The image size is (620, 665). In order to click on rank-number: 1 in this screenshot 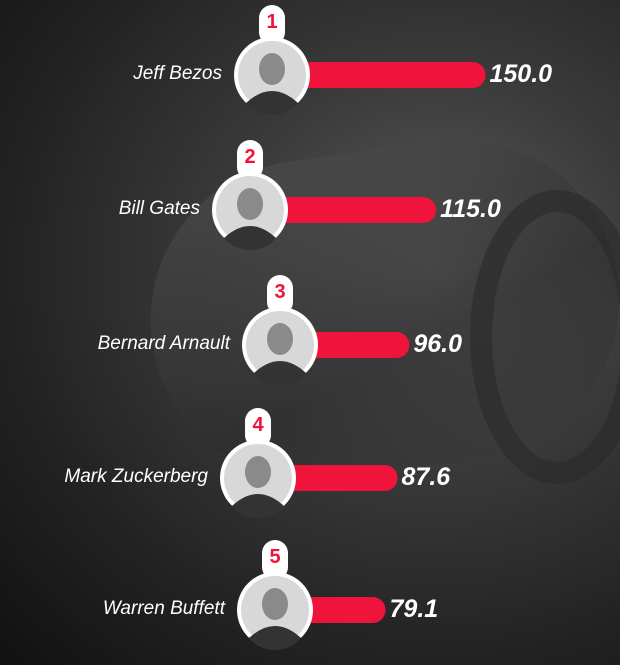, I will do `click(271, 22)`.